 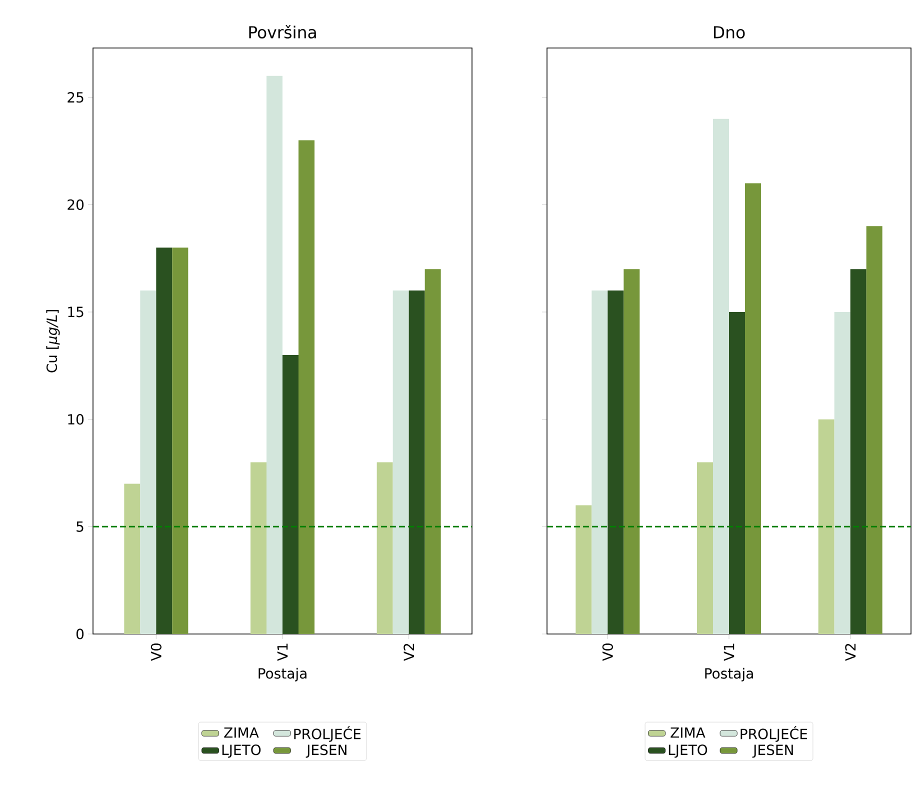 I want to click on chart-title: Površina, so click(x=282, y=31).